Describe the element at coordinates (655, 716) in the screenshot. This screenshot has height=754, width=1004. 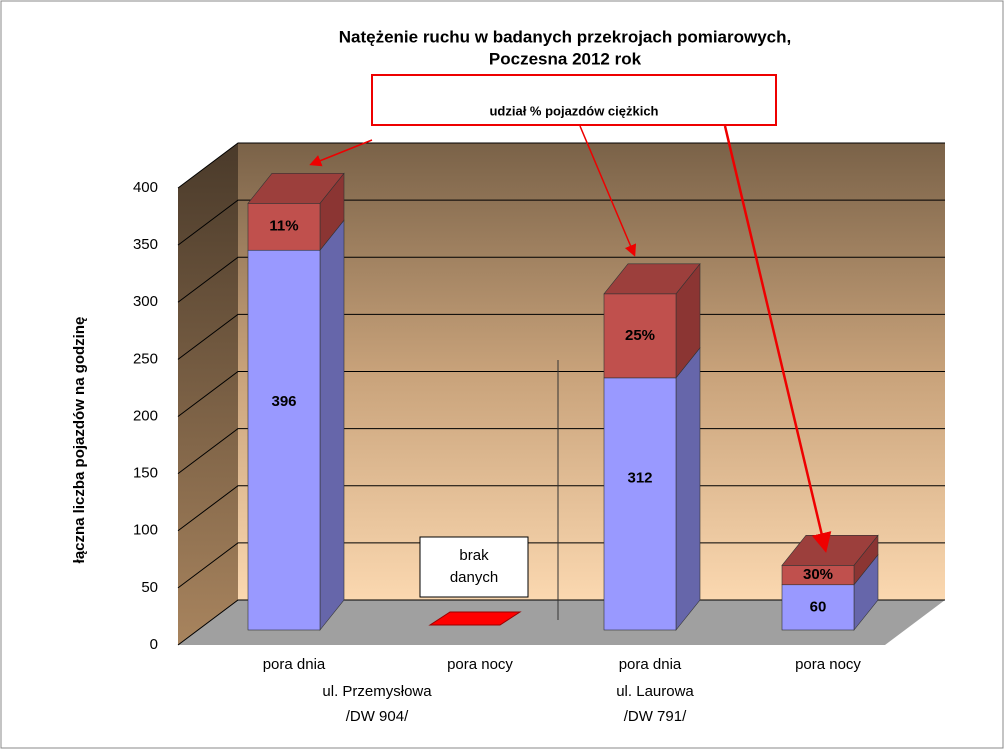
I see `group-label: /DW 791/` at that location.